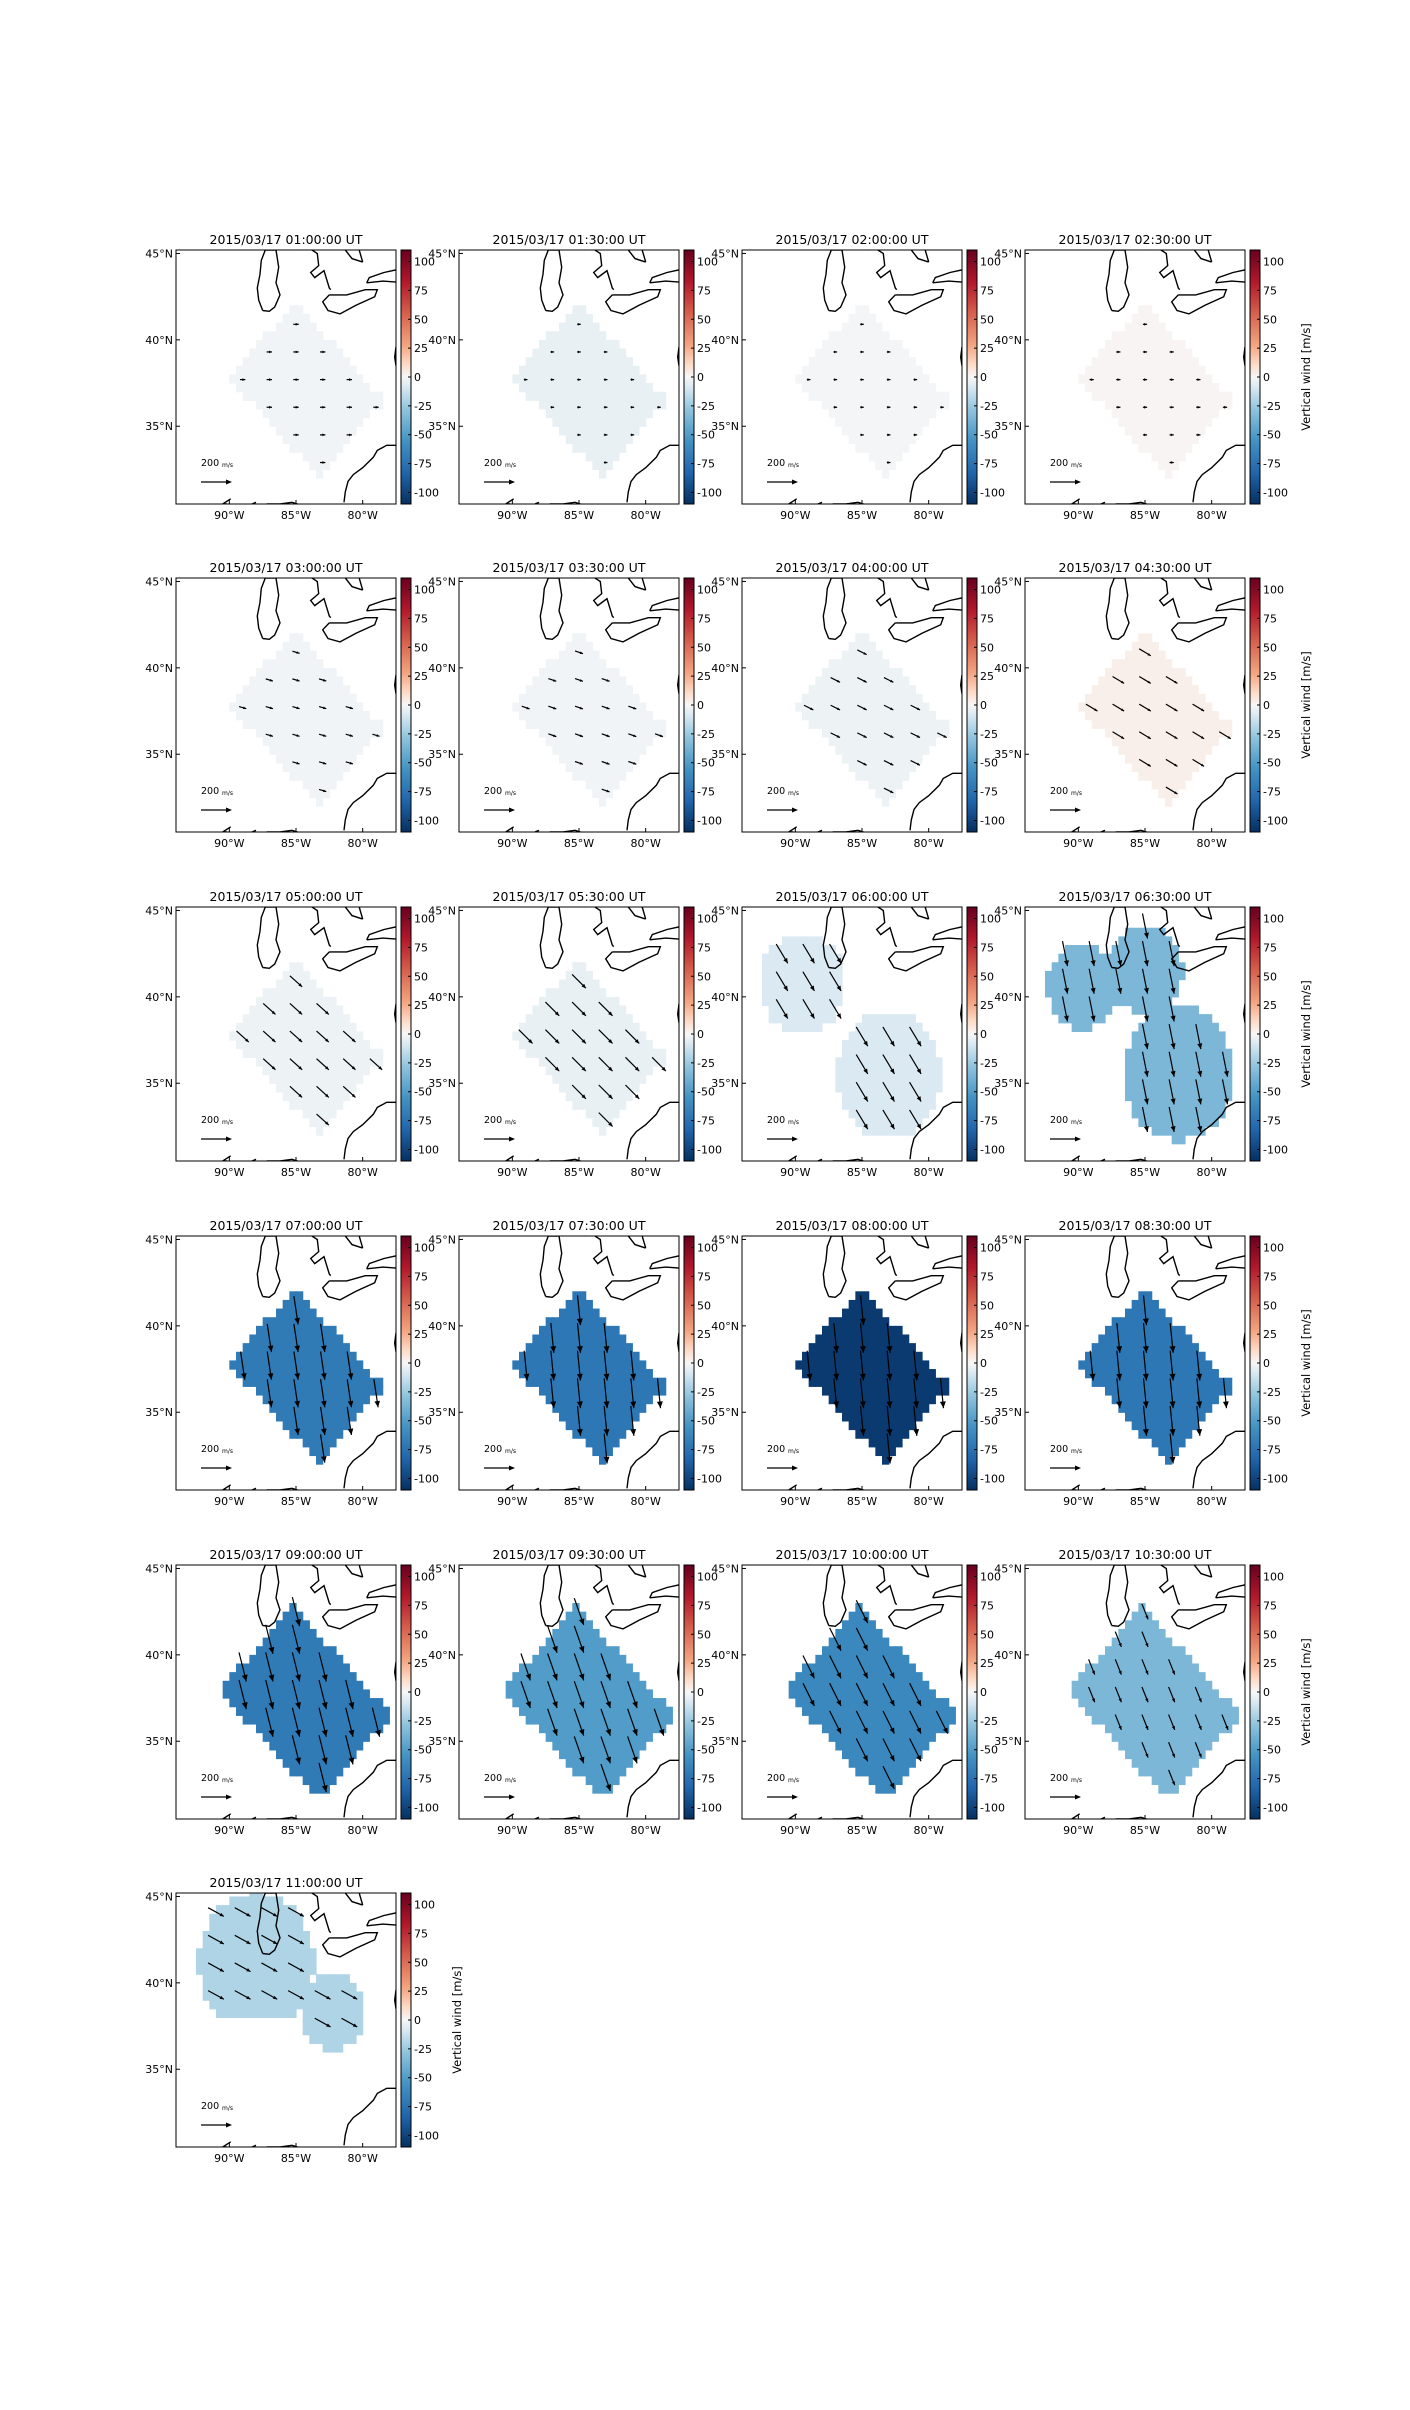 The height and width of the screenshot is (2410, 1410). I want to click on colorbar-tick-label: 0, so click(417, 1034).